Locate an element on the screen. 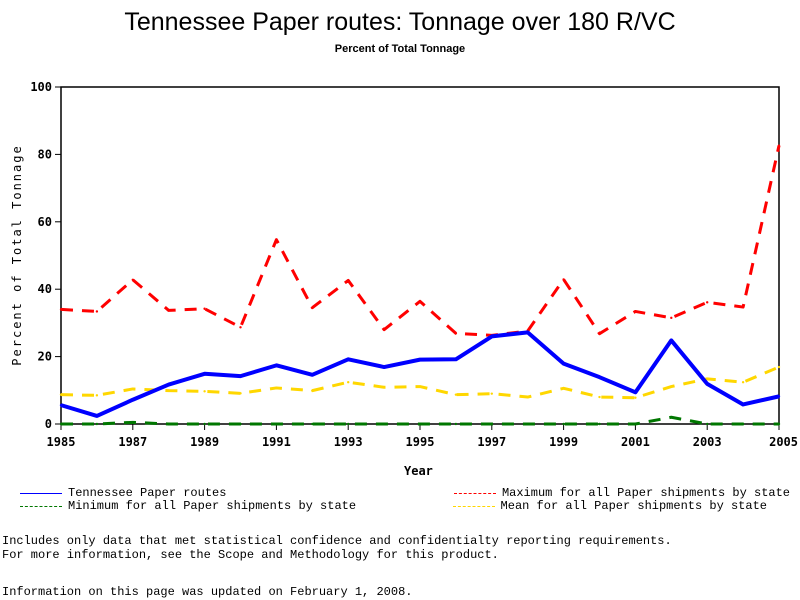 This screenshot has width=800, height=600. legend-swatch-solid-blue-icon is located at coordinates (41, 493).